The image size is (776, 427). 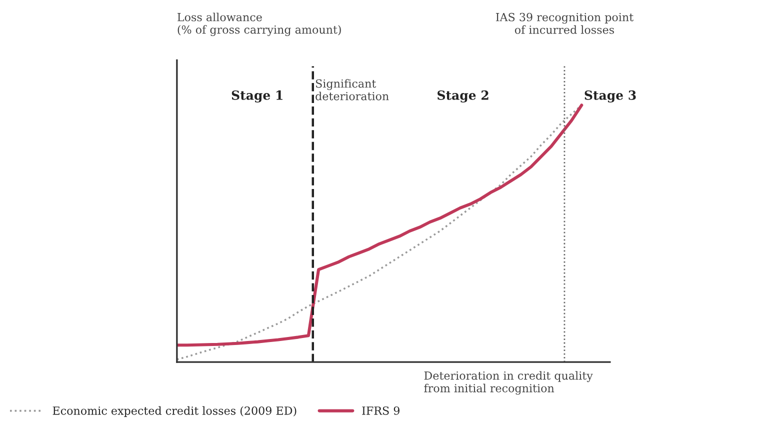 What do you see at coordinates (610, 96) in the screenshot?
I see `text: Stage 3` at bounding box center [610, 96].